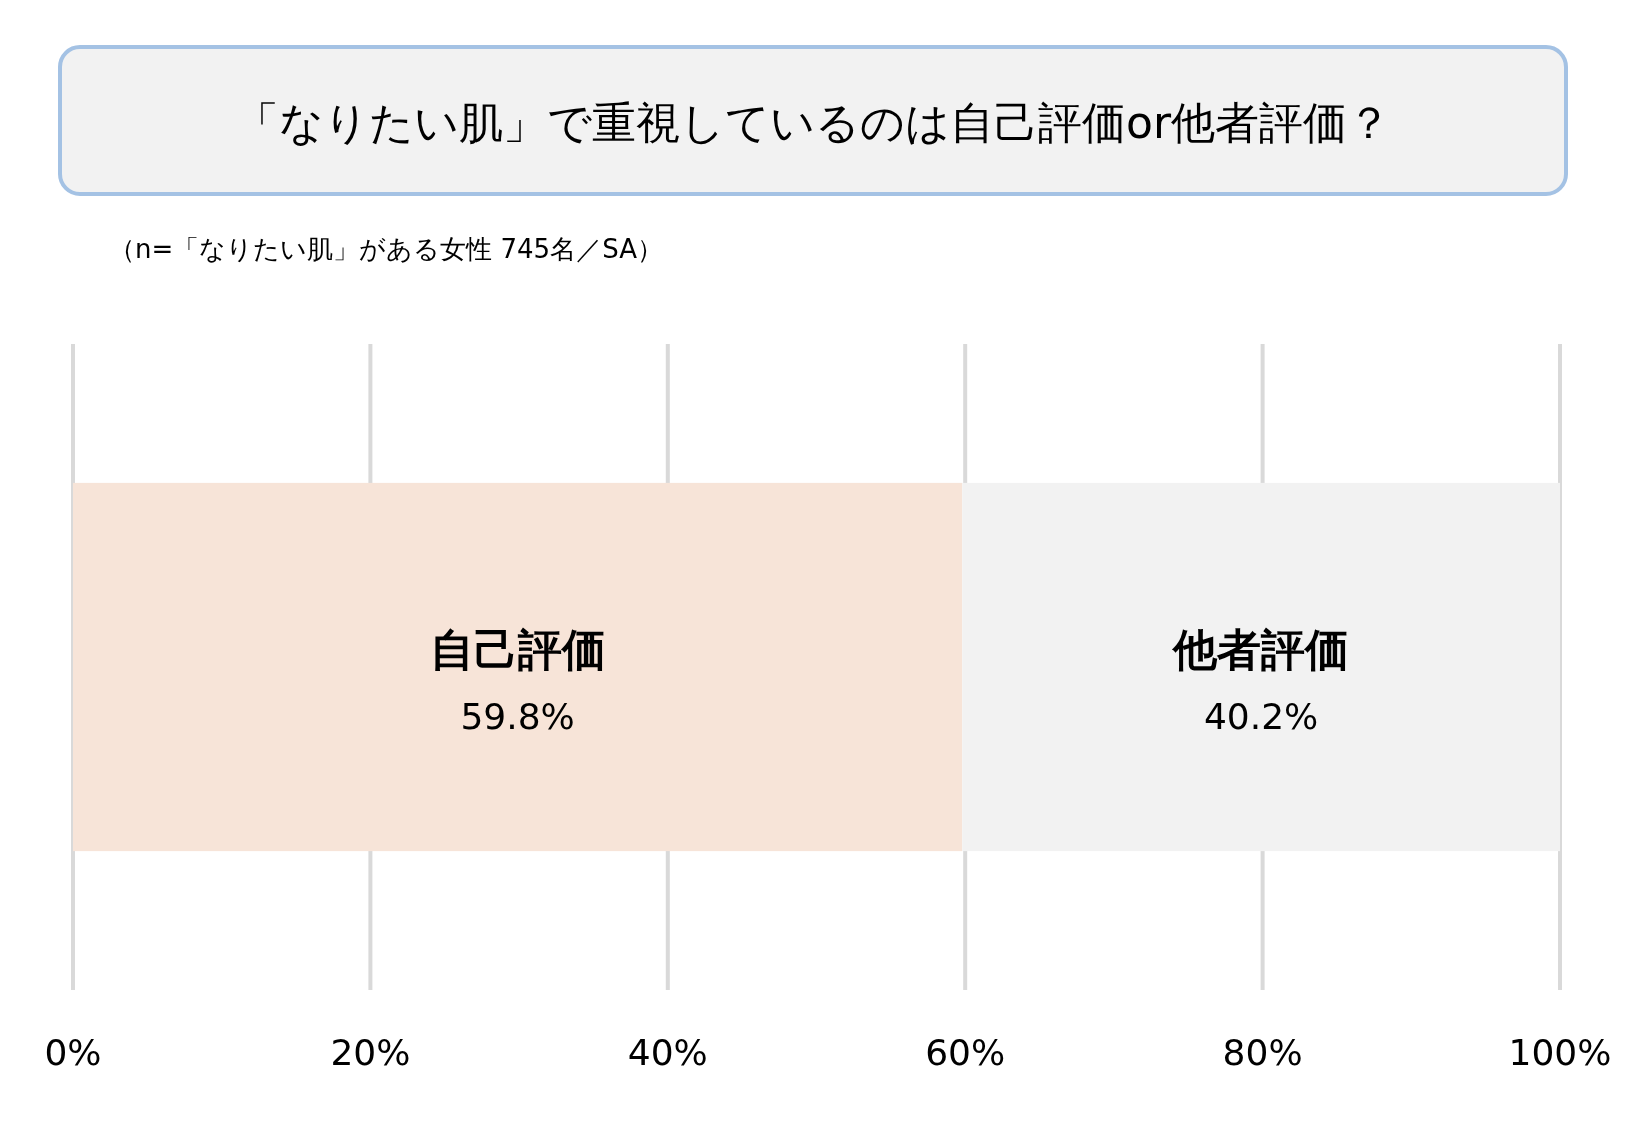 This screenshot has width=1626, height=1134. I want to click on series-label: 他者評価, so click(1260, 649).